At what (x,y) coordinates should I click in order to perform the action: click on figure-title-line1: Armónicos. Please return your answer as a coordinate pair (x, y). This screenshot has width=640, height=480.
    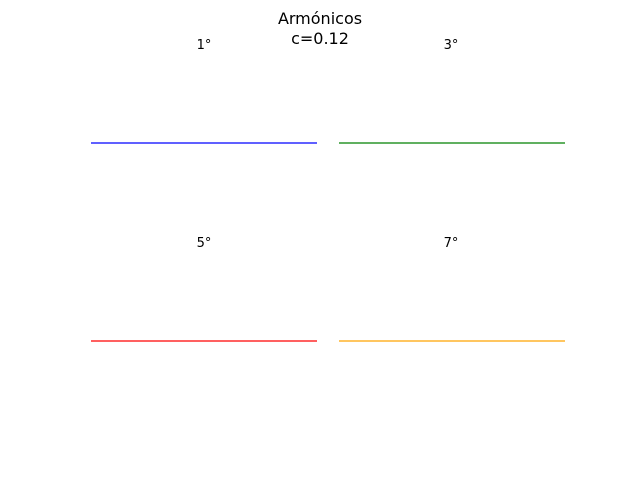
    Looking at the image, I should click on (320, 18).